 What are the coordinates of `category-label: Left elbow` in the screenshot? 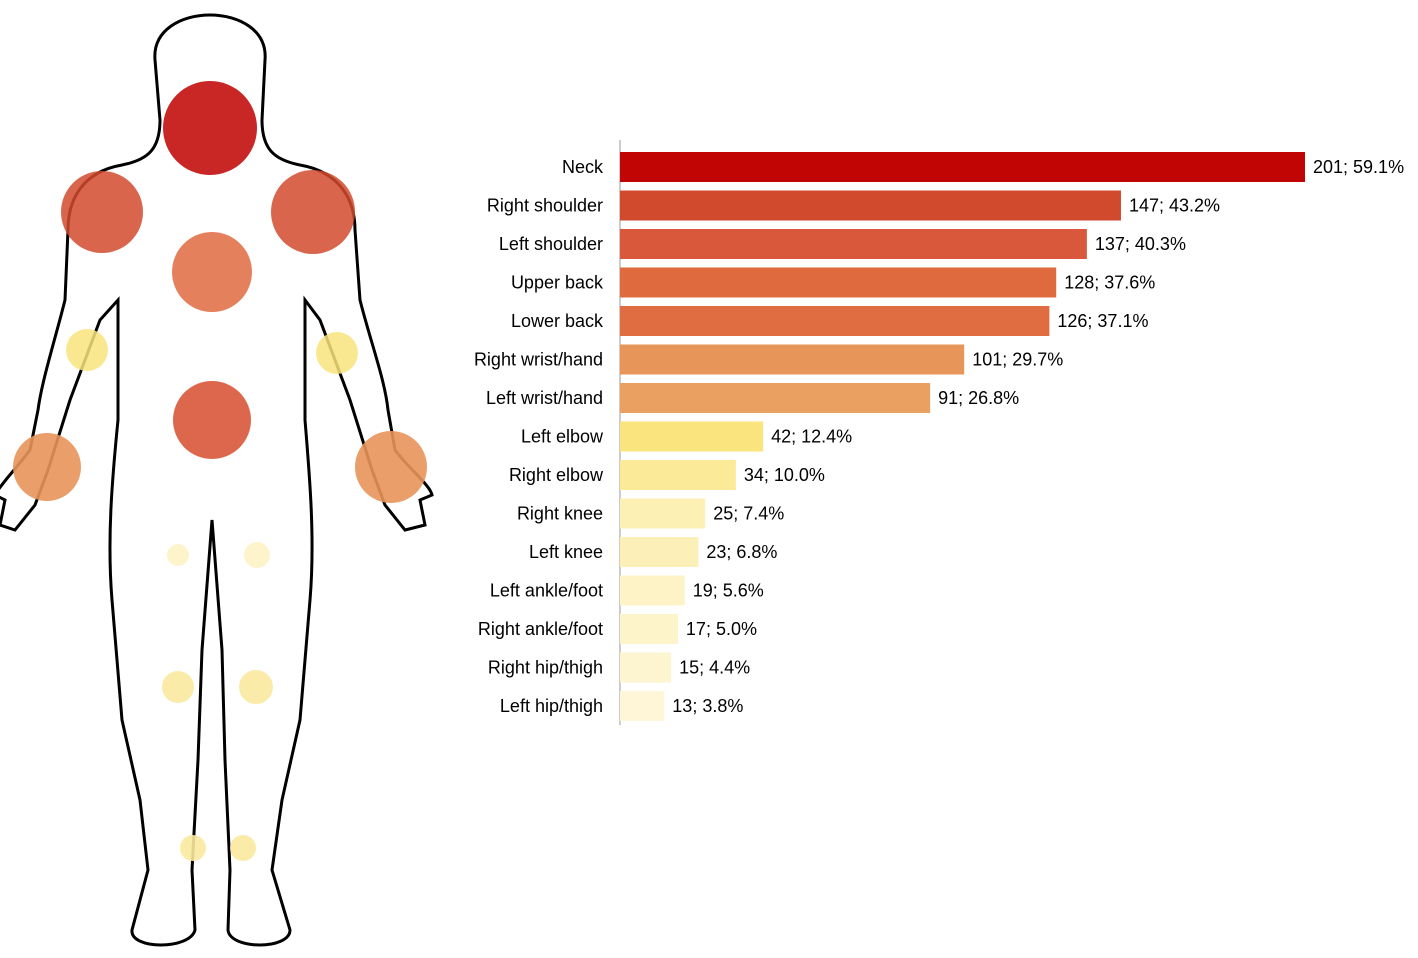 It's located at (562, 436).